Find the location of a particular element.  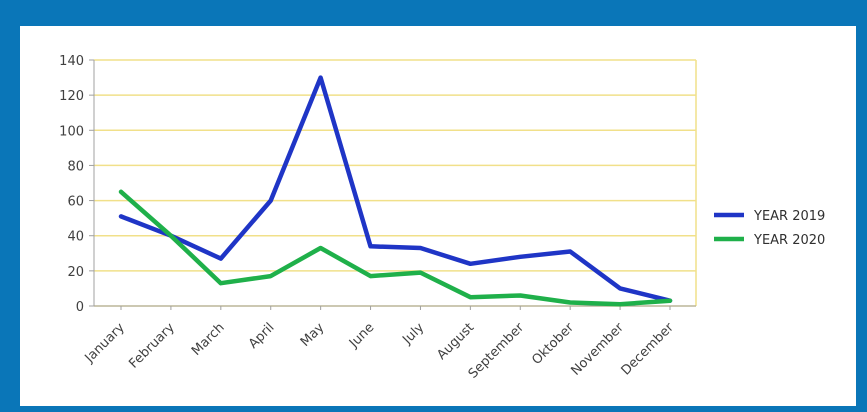

x-tick-label: March is located at coordinates (208, 339).